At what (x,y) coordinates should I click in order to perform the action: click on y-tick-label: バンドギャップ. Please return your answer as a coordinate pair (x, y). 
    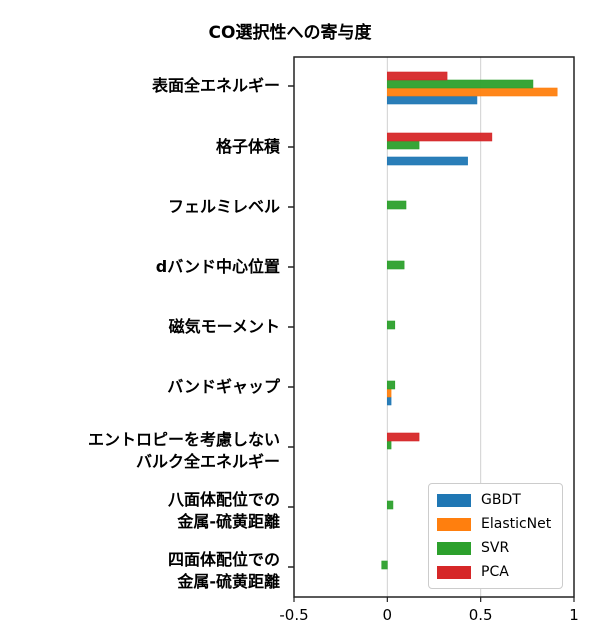
    Looking at the image, I should click on (223, 387).